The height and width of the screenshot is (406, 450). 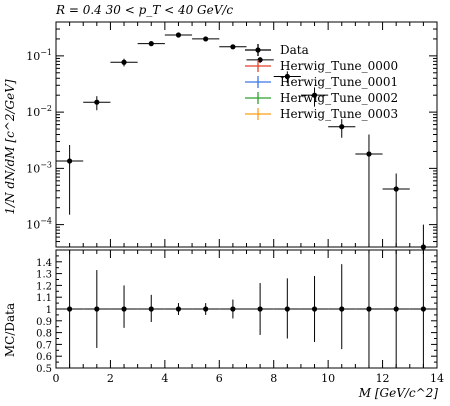 I want to click on ratio-y-tick-label: 1.2, so click(x=44, y=286).